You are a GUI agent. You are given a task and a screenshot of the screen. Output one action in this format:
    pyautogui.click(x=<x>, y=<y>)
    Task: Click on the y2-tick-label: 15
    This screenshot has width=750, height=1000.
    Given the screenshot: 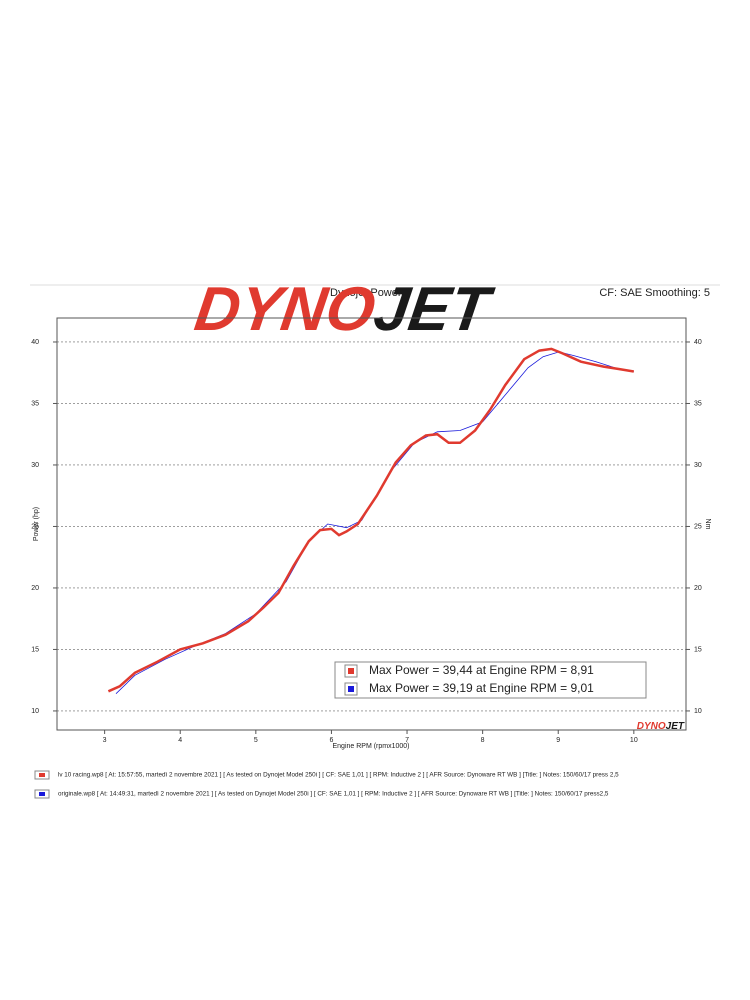 What is the action you would take?
    pyautogui.click(x=698, y=649)
    